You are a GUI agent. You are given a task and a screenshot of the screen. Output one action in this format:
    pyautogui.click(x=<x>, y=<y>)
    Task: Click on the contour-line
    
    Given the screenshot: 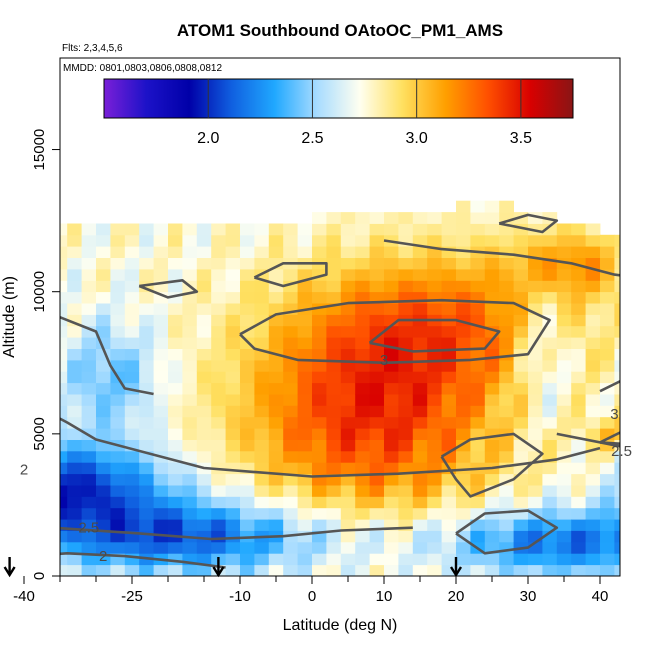 What is the action you would take?
    pyautogui.click(x=501, y=258)
    